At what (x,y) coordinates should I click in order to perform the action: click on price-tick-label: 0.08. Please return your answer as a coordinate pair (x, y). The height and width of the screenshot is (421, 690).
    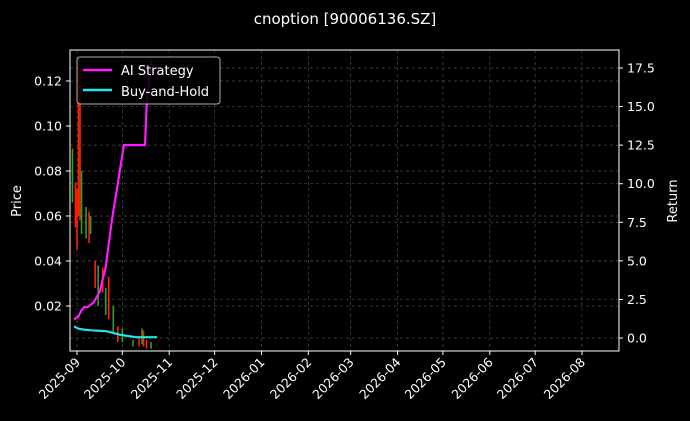
    Looking at the image, I should click on (48, 171).